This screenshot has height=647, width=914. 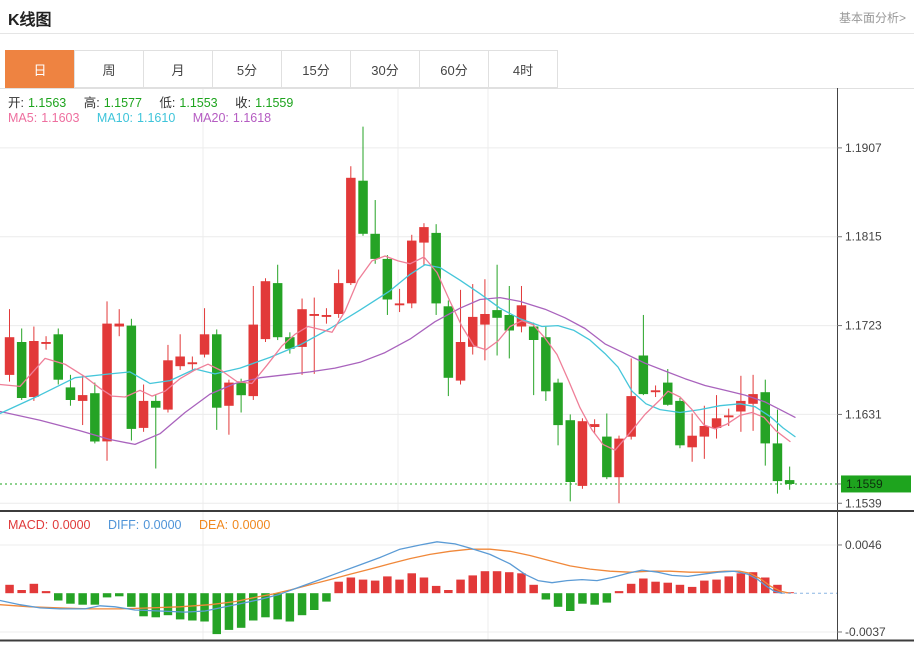 What do you see at coordinates (274, 103) in the screenshot?
I see `close-value: 1.1559` at bounding box center [274, 103].